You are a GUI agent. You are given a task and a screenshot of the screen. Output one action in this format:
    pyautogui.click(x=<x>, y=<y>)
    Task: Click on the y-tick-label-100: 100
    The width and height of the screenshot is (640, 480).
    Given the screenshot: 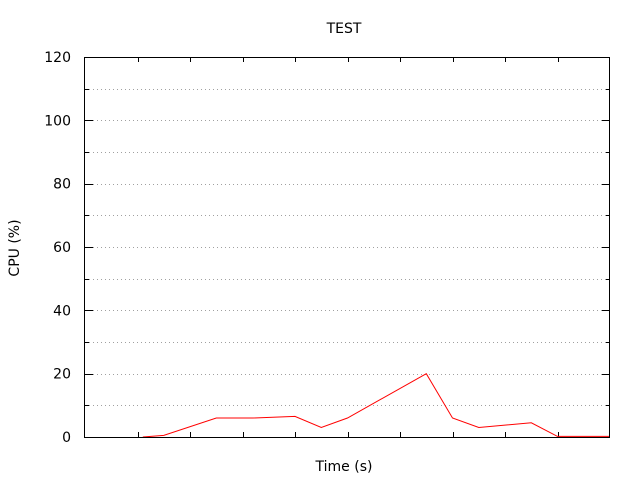 What is the action you would take?
    pyautogui.click(x=57, y=121)
    